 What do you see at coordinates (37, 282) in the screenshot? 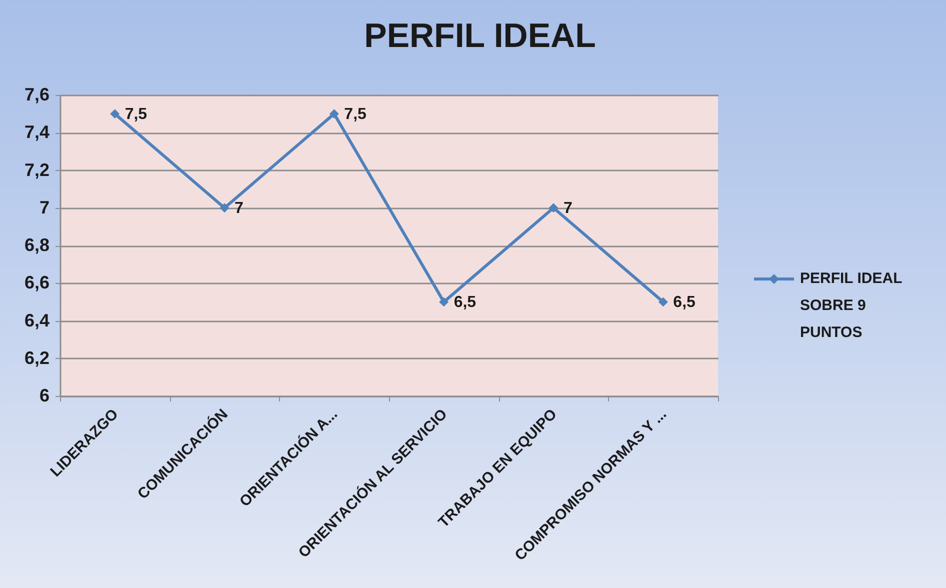
I see `y-tick-label: 6,6` at bounding box center [37, 282].